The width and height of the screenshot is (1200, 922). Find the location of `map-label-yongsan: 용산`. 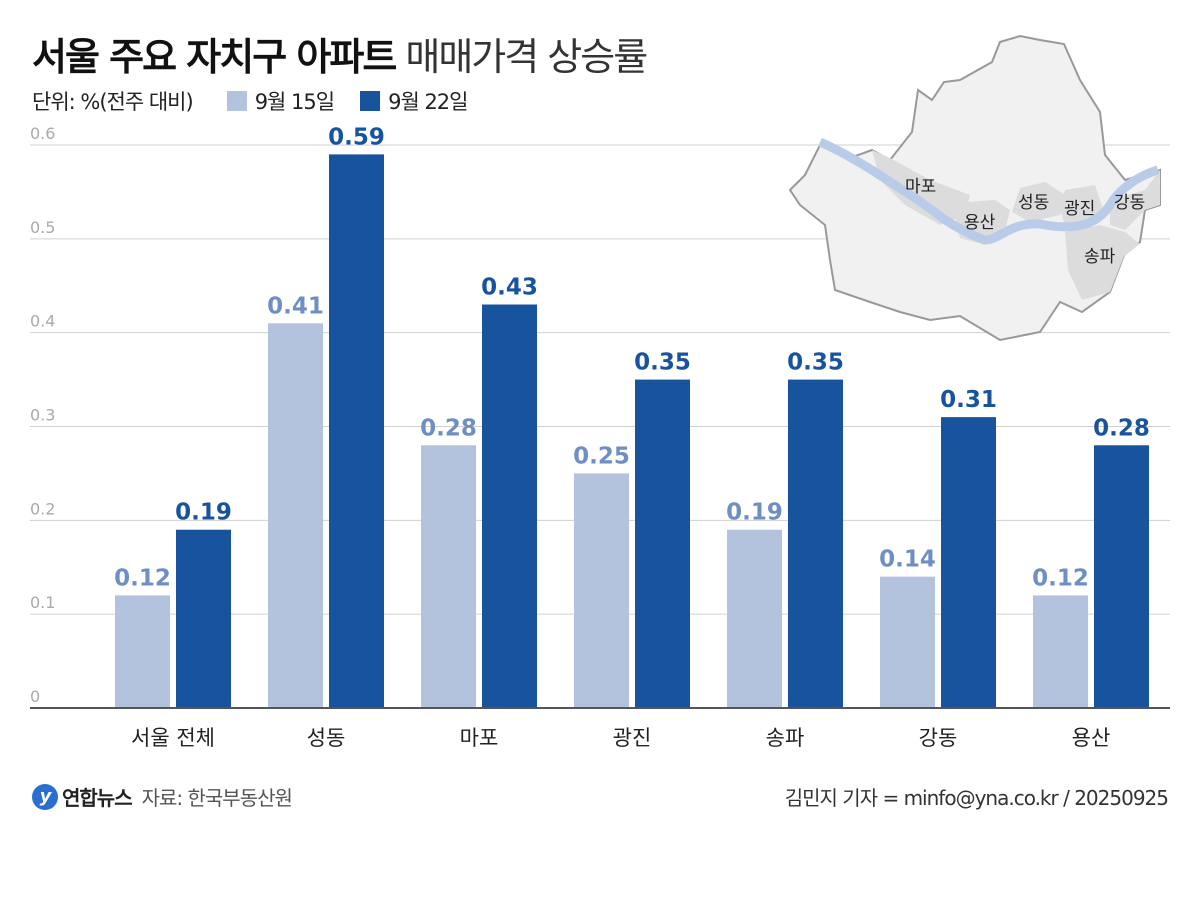

map-label-yongsan: 용산 is located at coordinates (980, 223).